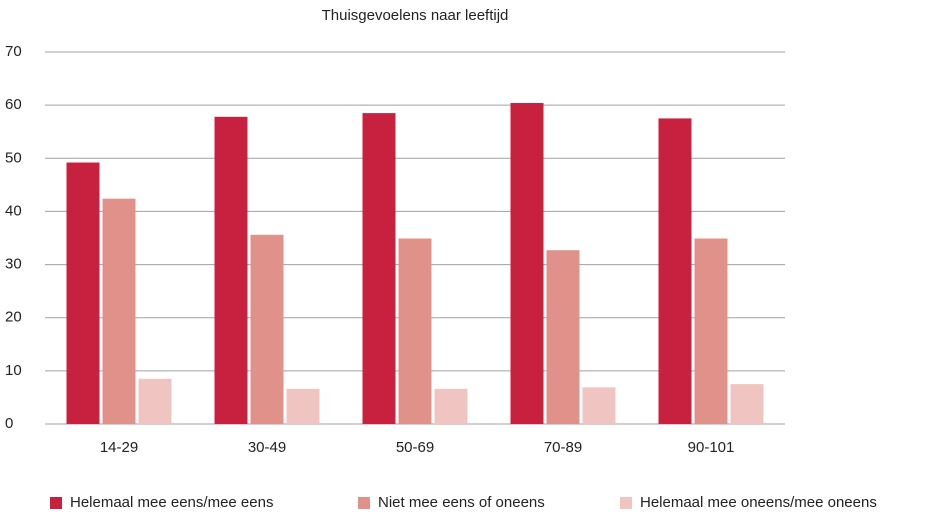 The width and height of the screenshot is (938, 518). What do you see at coordinates (461, 502) in the screenshot?
I see `legend-label: Niet mee eens of oneens` at bounding box center [461, 502].